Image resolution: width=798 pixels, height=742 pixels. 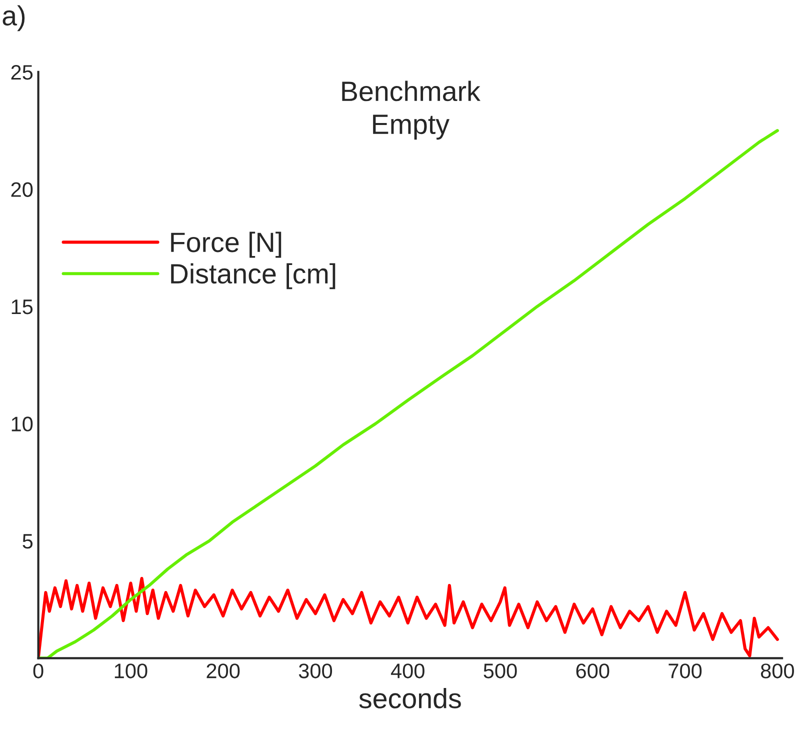 What do you see at coordinates (407, 671) in the screenshot?
I see `x-tick-label: 400` at bounding box center [407, 671].